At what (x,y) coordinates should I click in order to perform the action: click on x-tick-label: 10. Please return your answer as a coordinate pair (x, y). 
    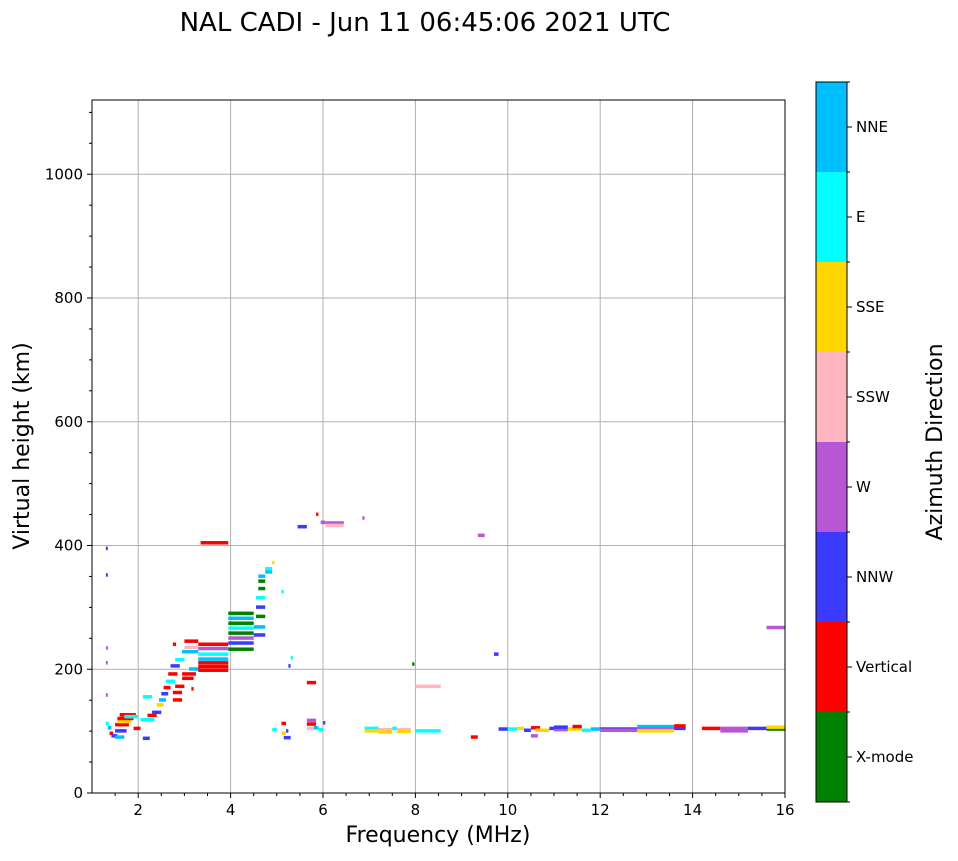
    Looking at the image, I should click on (507, 810).